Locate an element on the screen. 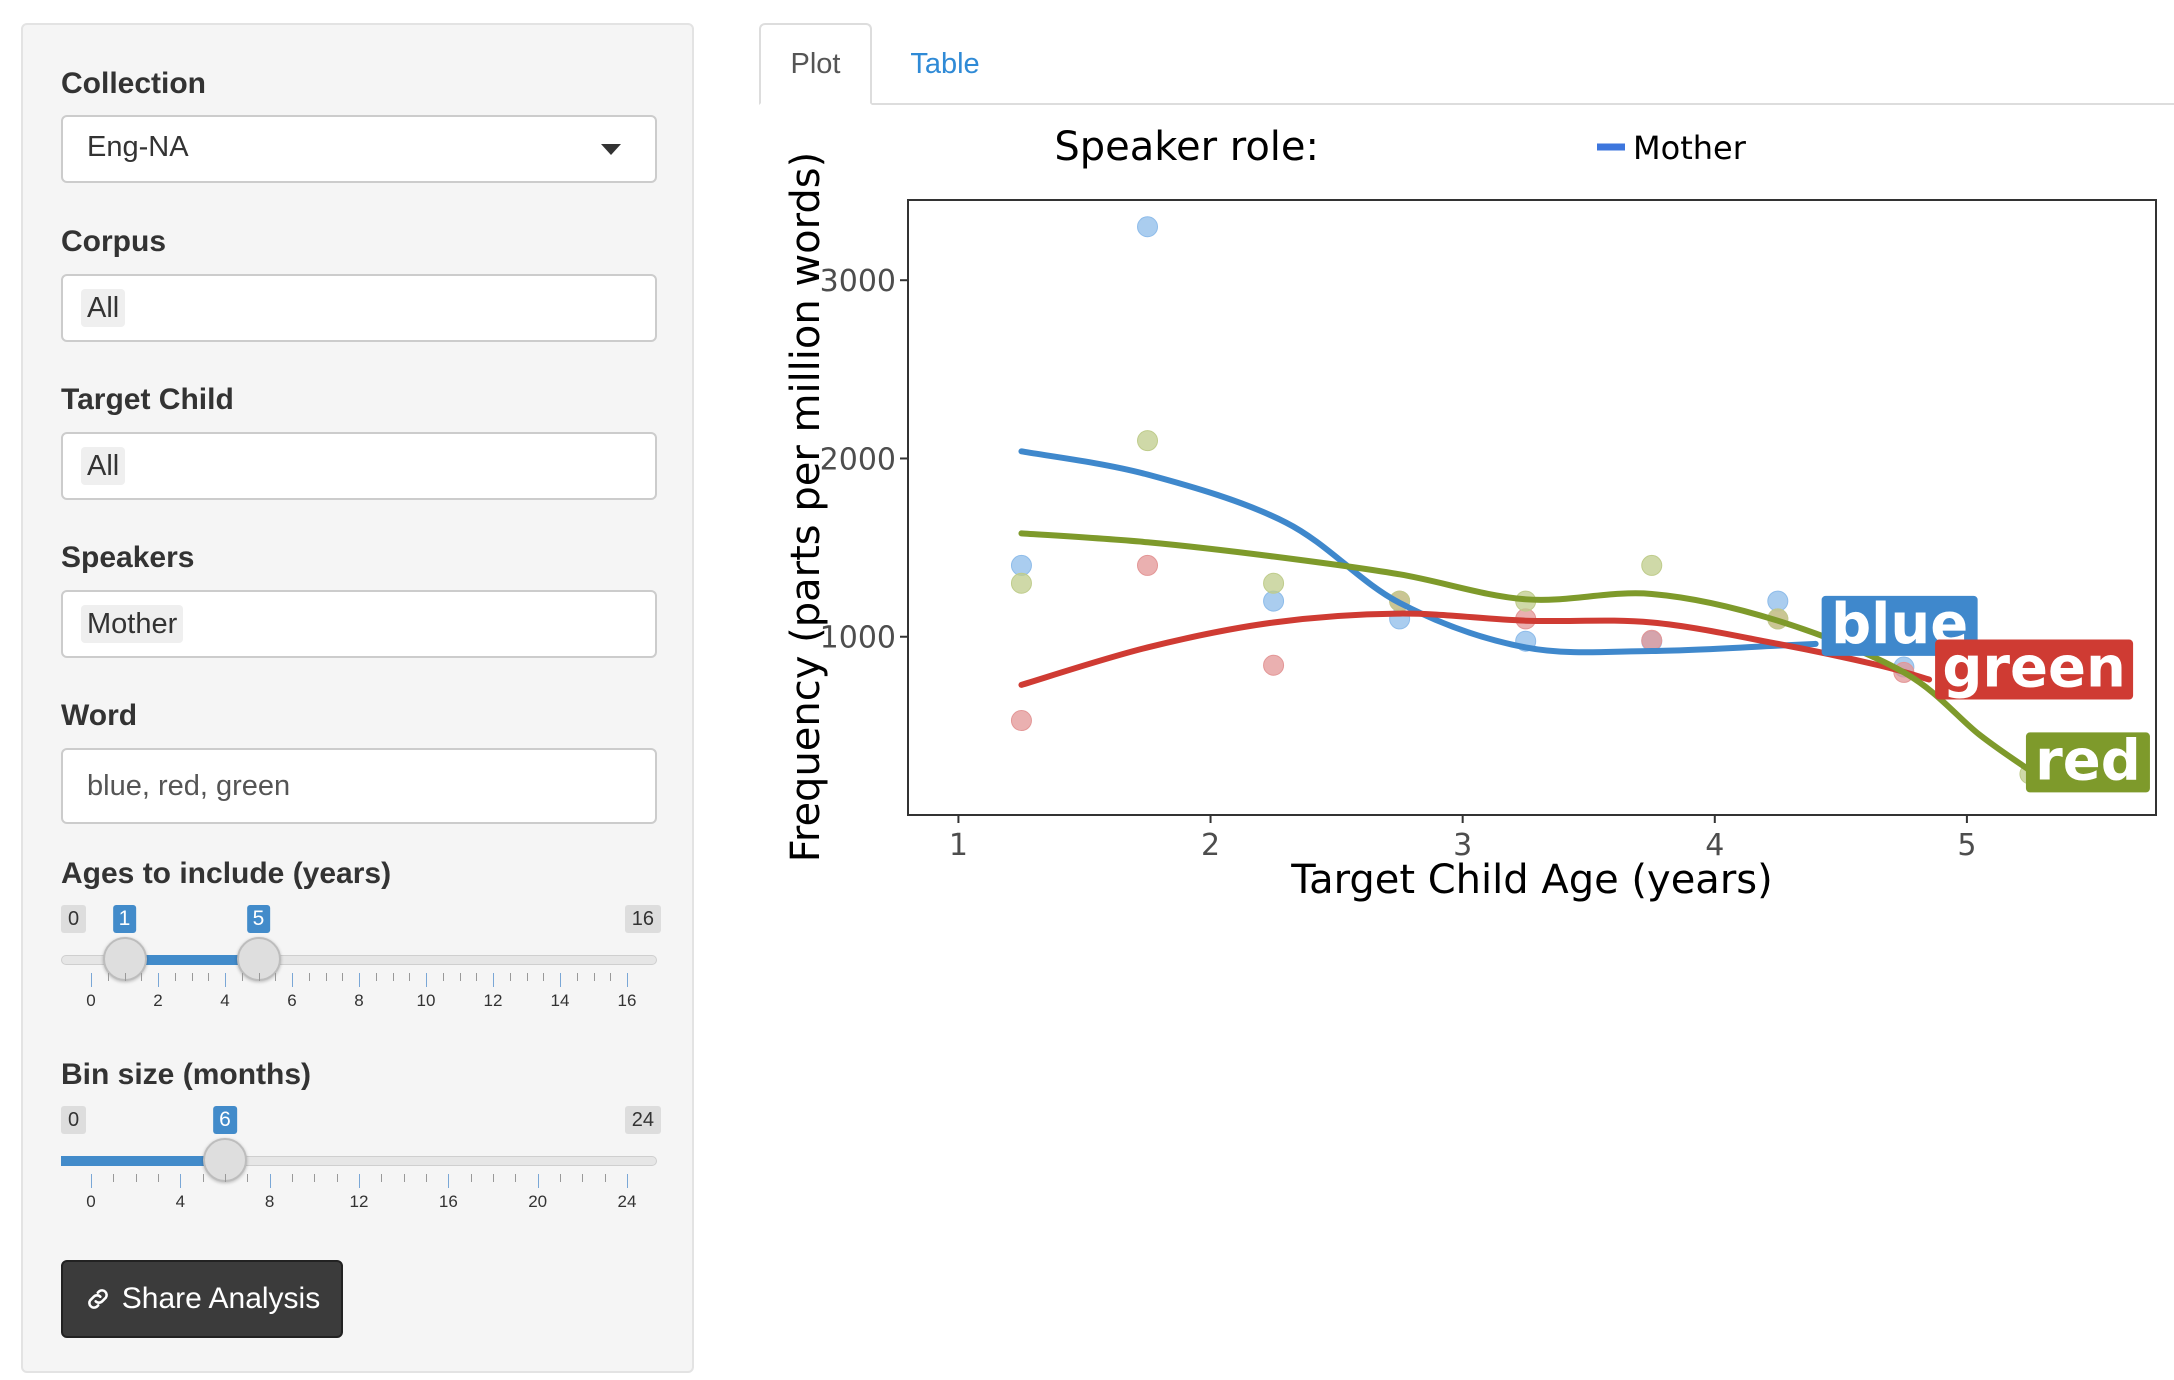 This screenshot has height=1380, width=2174. ages-min-label: 0 is located at coordinates (74, 919).